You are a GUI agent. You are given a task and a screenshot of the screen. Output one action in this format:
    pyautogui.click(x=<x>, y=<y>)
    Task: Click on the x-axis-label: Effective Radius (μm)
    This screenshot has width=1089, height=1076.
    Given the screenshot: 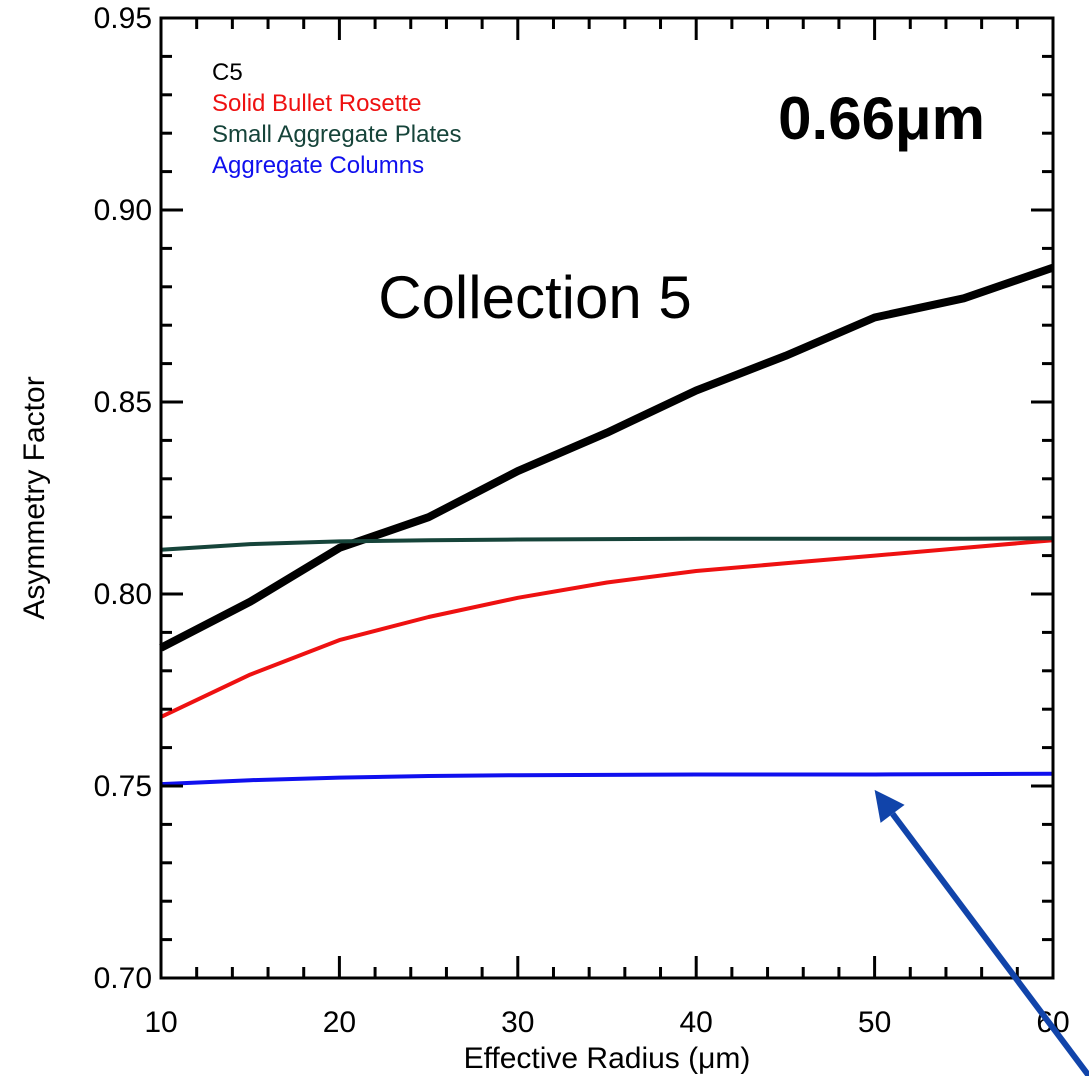 What is the action you would take?
    pyautogui.click(x=607, y=1058)
    